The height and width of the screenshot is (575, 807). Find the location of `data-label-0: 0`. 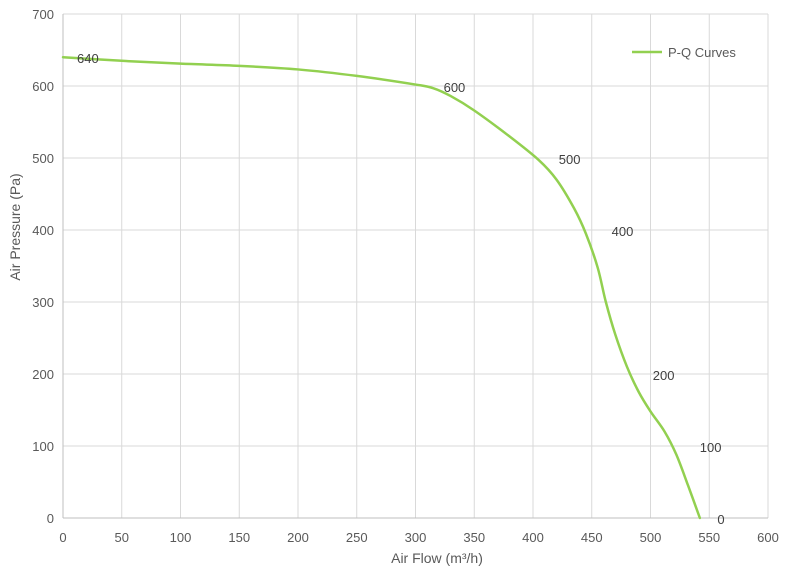

data-label-0: 0 is located at coordinates (720, 519).